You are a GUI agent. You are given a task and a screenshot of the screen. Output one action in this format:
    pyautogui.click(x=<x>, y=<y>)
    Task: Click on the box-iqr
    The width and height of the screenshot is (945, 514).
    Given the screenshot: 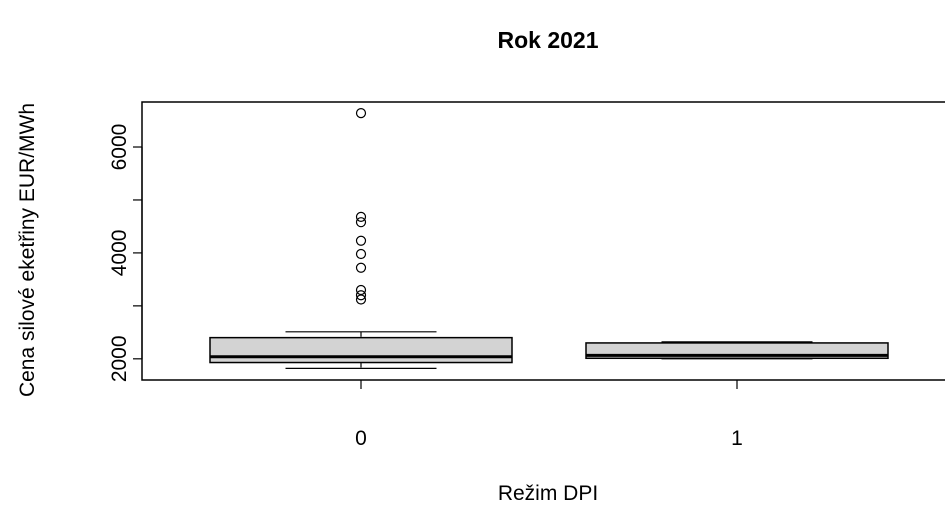 What is the action you would take?
    pyautogui.click(x=361, y=350)
    